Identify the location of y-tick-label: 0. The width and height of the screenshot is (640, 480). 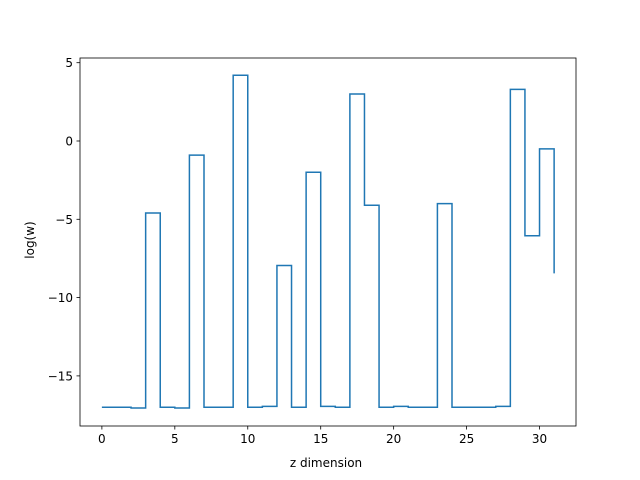
(69, 141).